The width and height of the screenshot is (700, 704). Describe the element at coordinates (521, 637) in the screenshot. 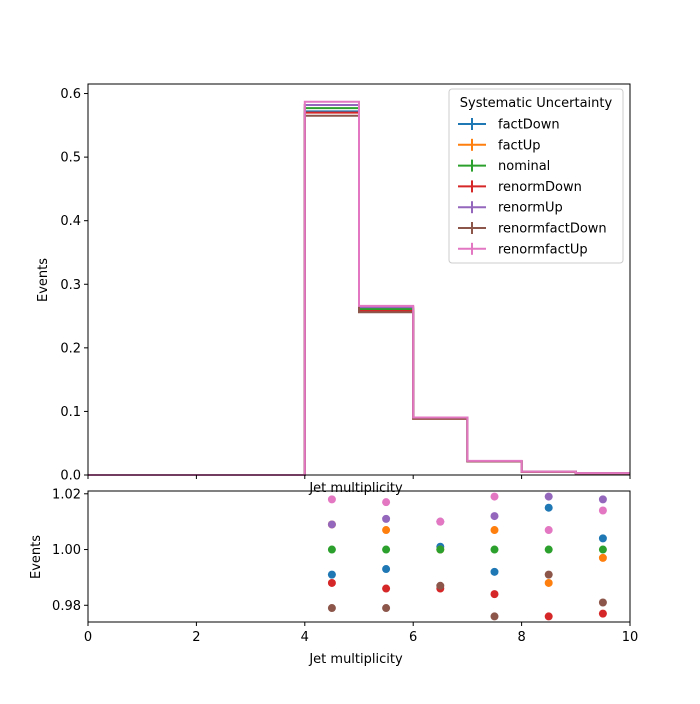

I see `ratio-x-tick-label: 8` at that location.